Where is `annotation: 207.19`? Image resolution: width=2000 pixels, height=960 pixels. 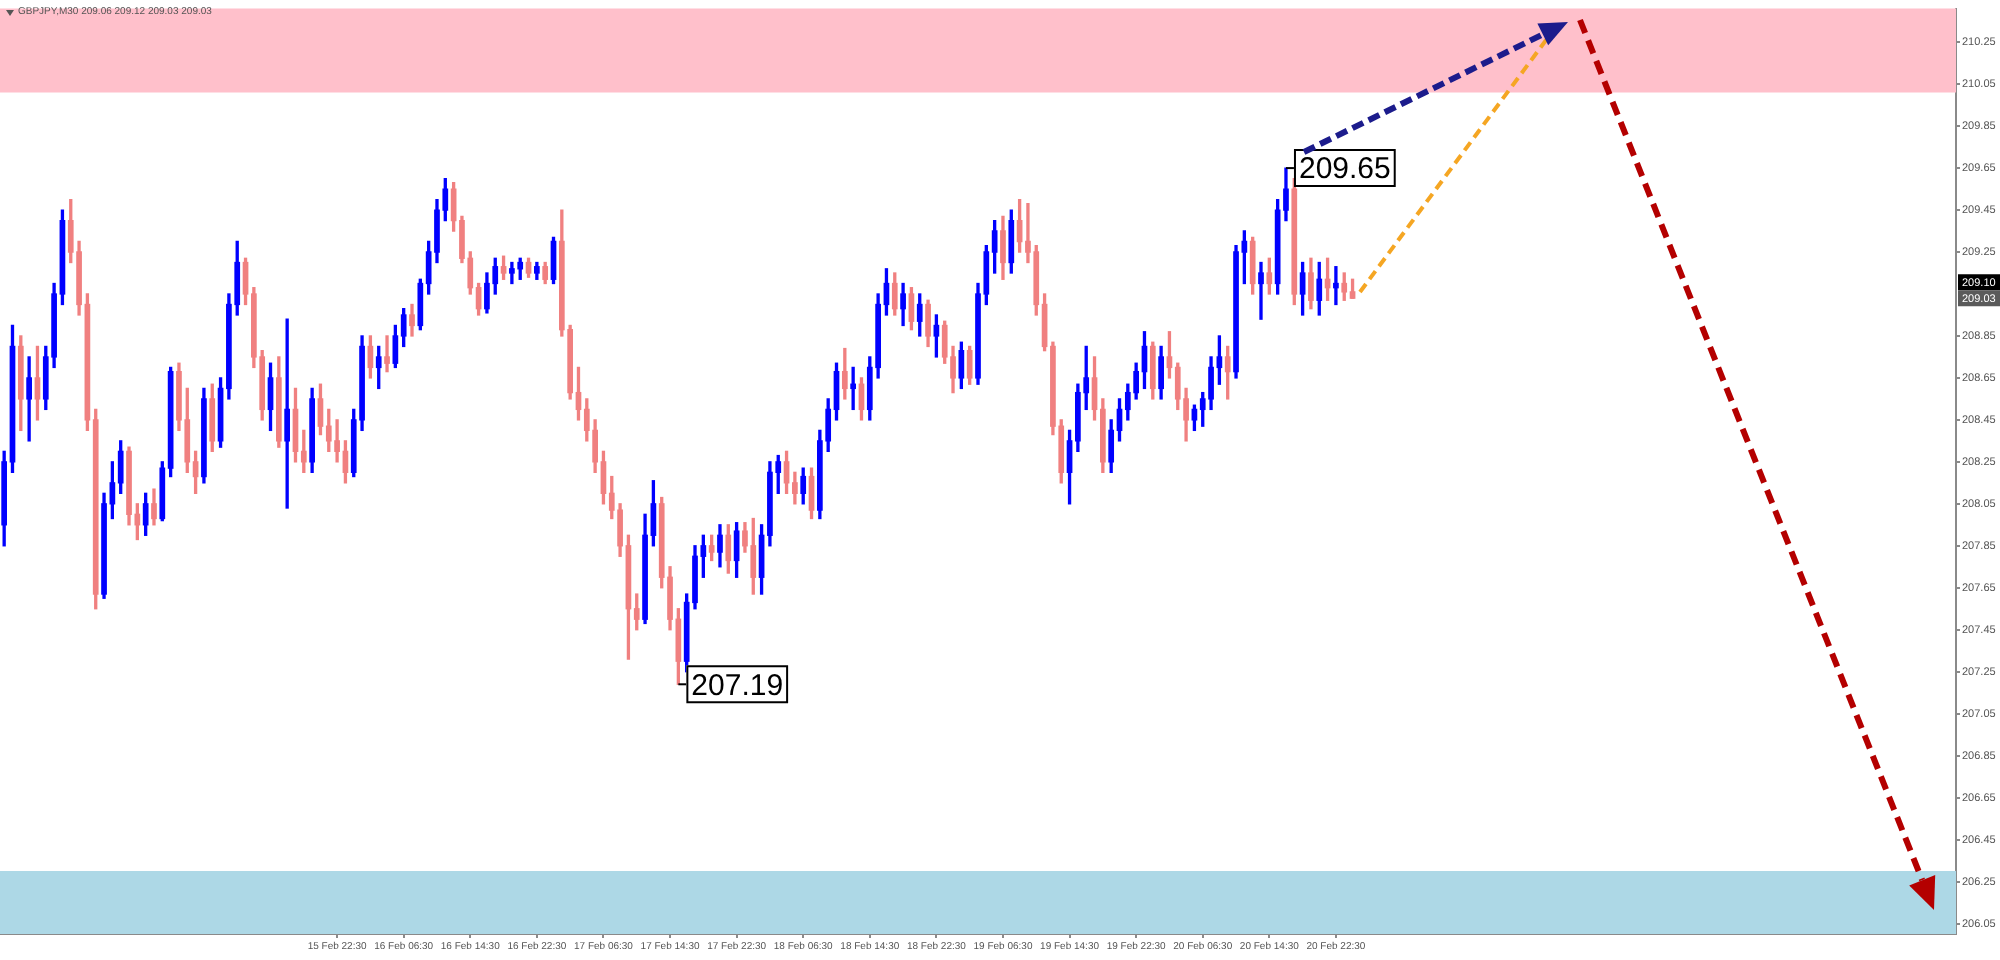 annotation: 207.19 is located at coordinates (737, 685).